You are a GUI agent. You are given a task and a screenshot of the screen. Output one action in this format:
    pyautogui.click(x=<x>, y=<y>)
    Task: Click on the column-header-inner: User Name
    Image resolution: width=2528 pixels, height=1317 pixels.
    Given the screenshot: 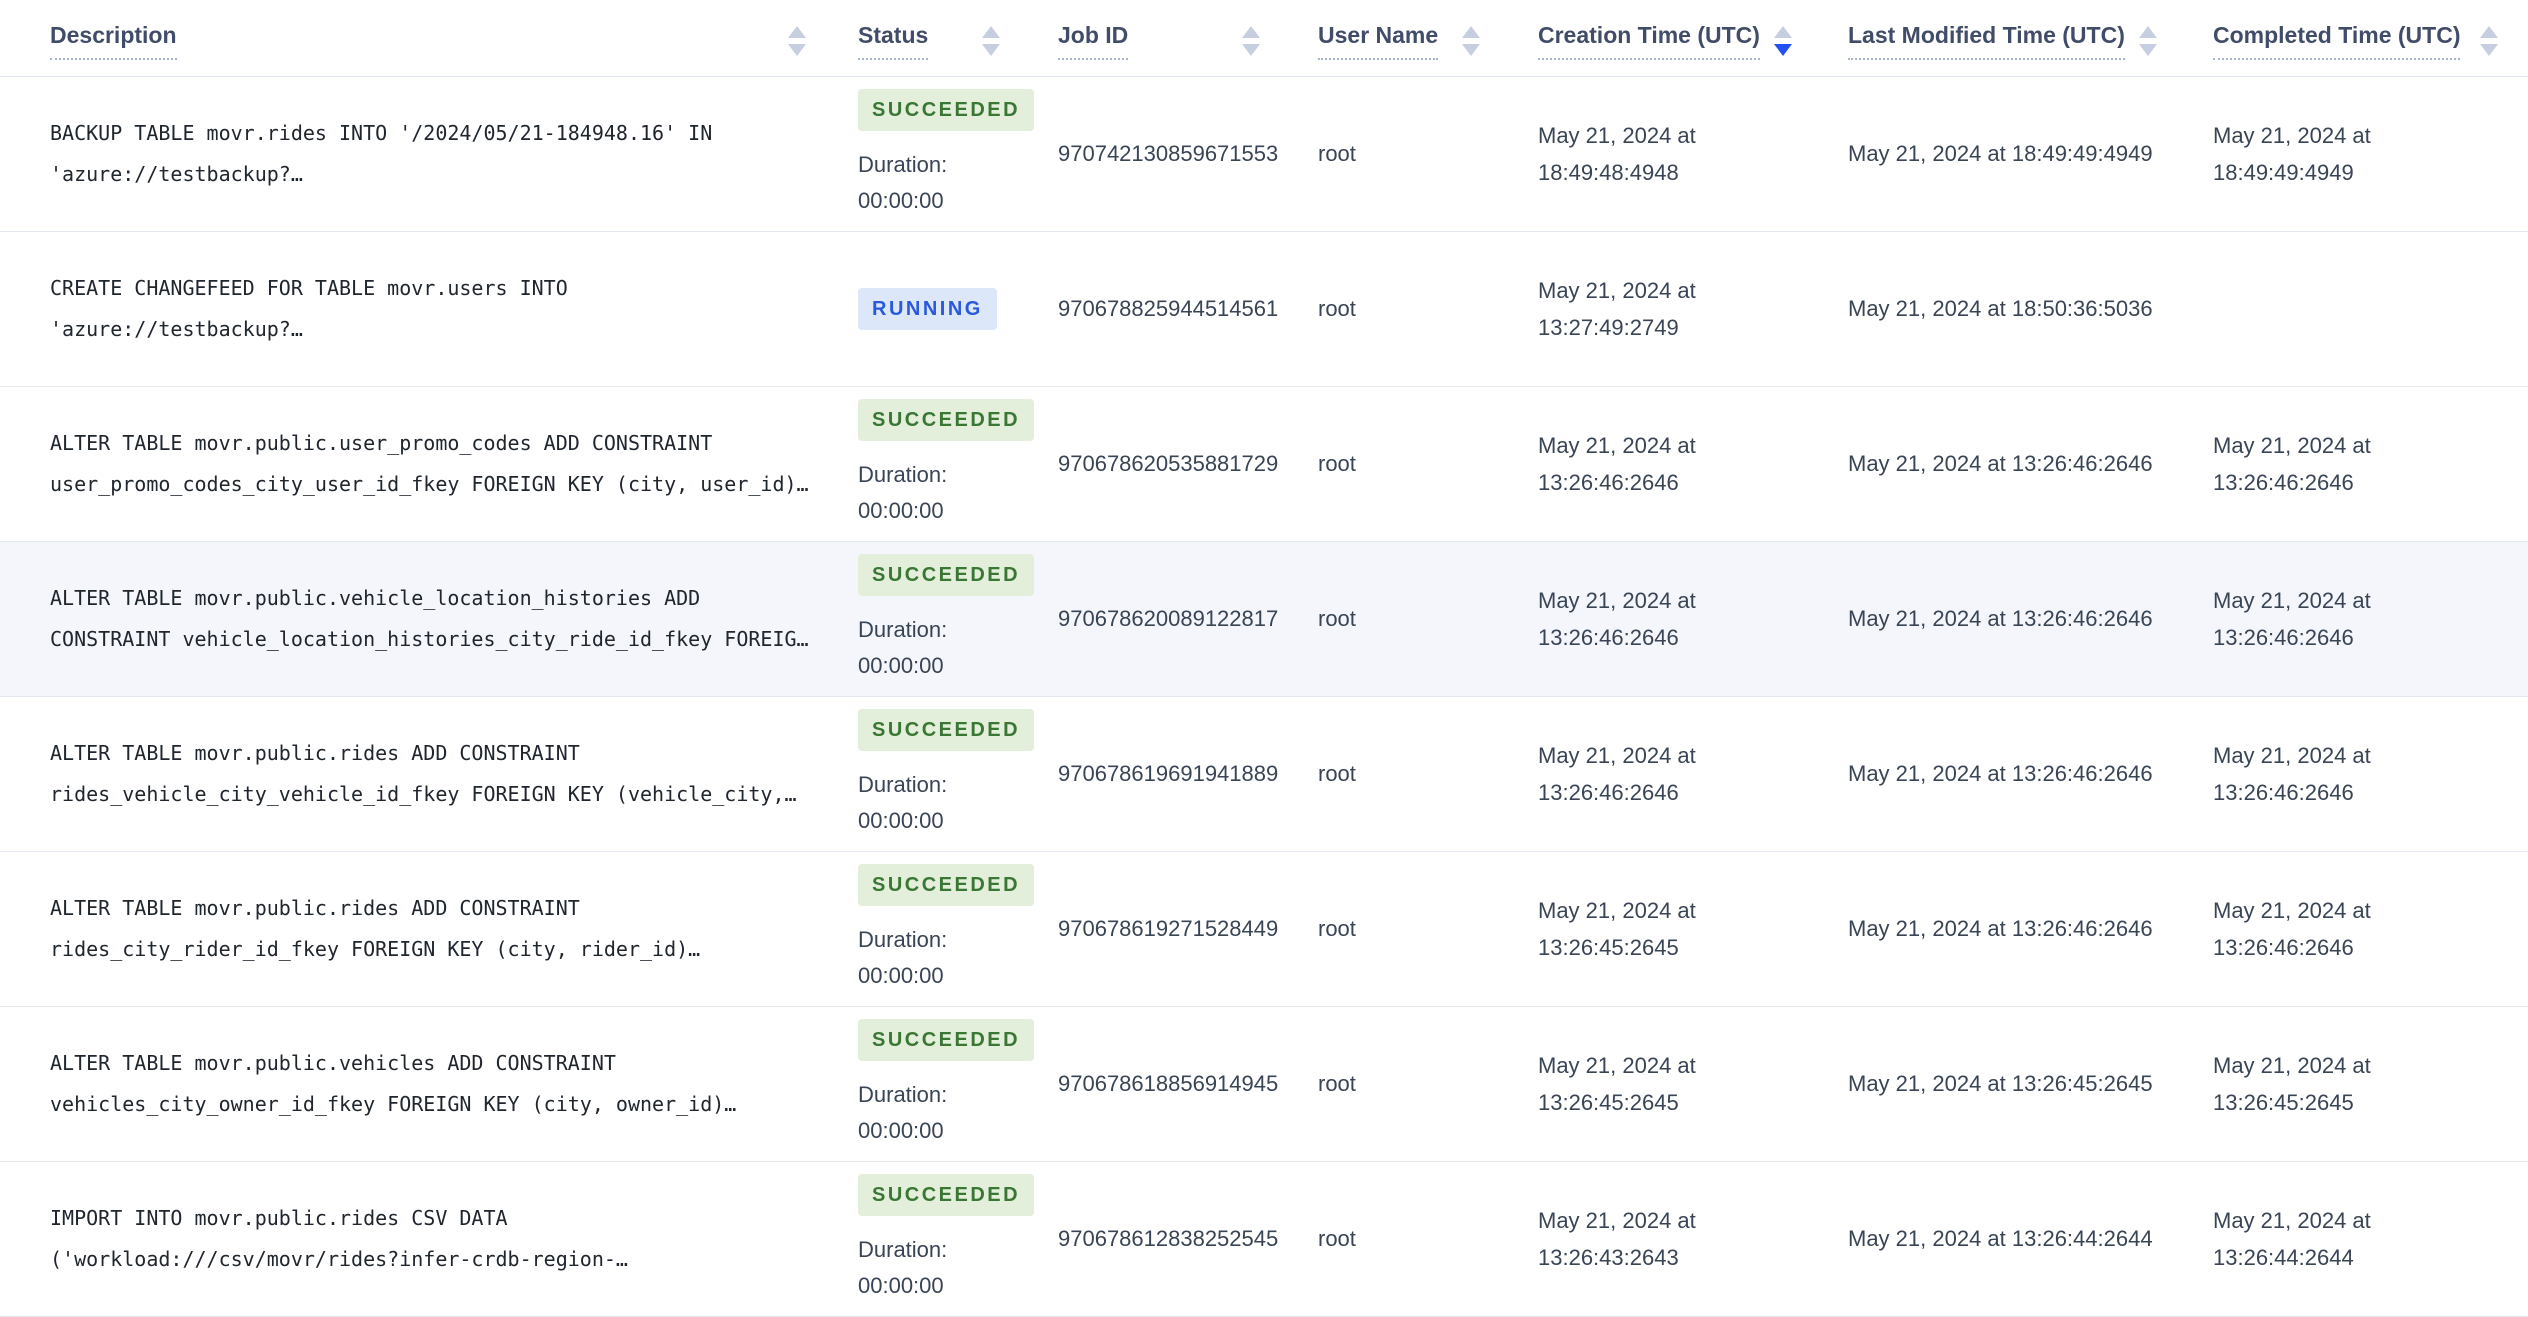 What is the action you would take?
    pyautogui.click(x=1400, y=38)
    